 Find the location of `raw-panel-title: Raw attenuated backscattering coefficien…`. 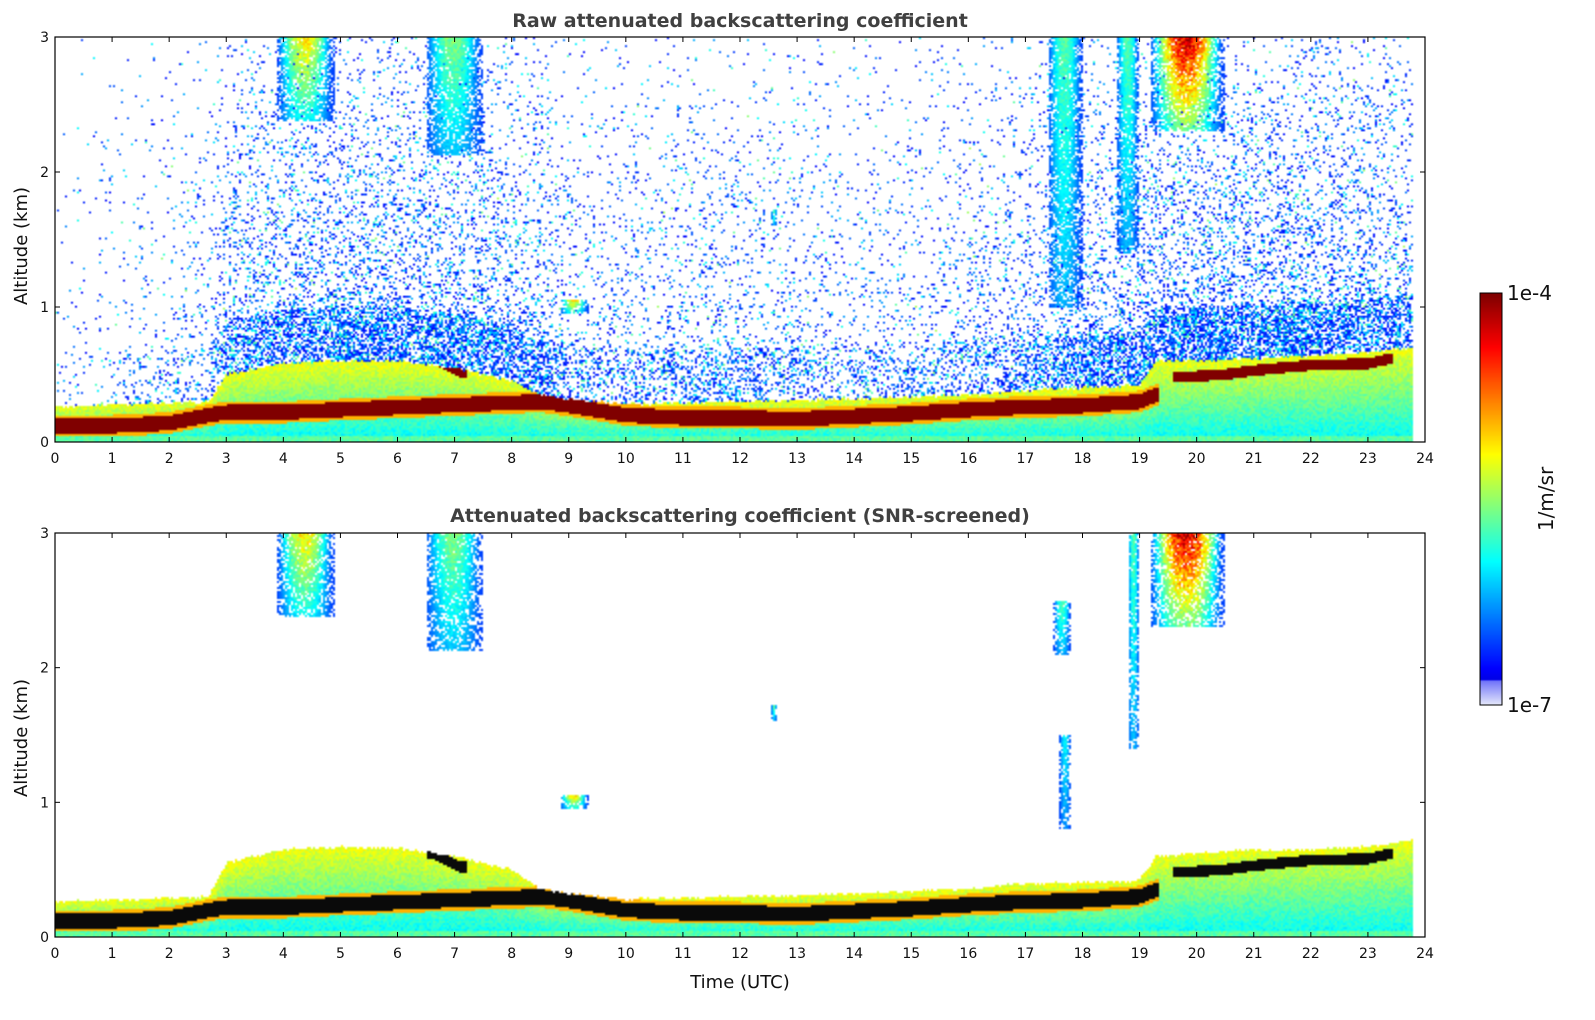

raw-panel-title: Raw attenuated backscattering coefficien… is located at coordinates (740, 21).